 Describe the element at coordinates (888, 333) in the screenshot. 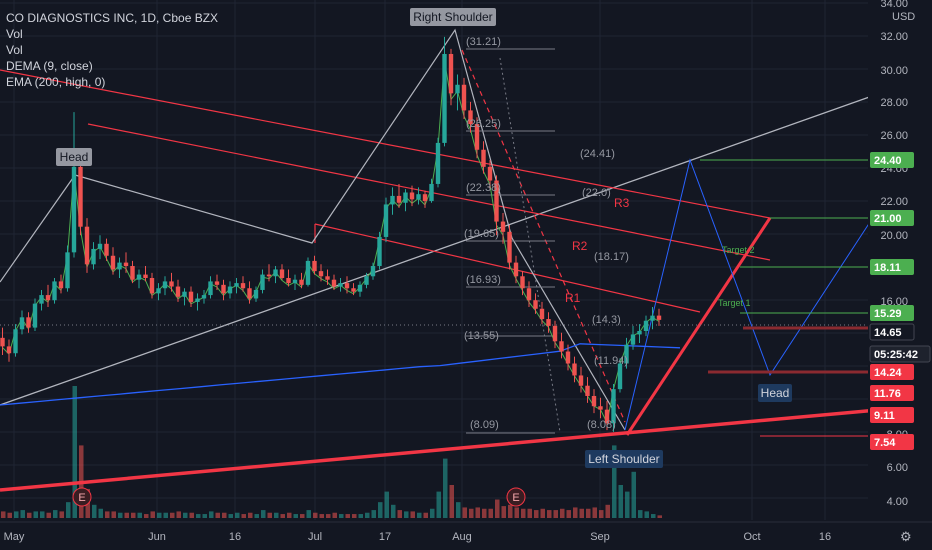

I see `price-tag: 14.65` at that location.